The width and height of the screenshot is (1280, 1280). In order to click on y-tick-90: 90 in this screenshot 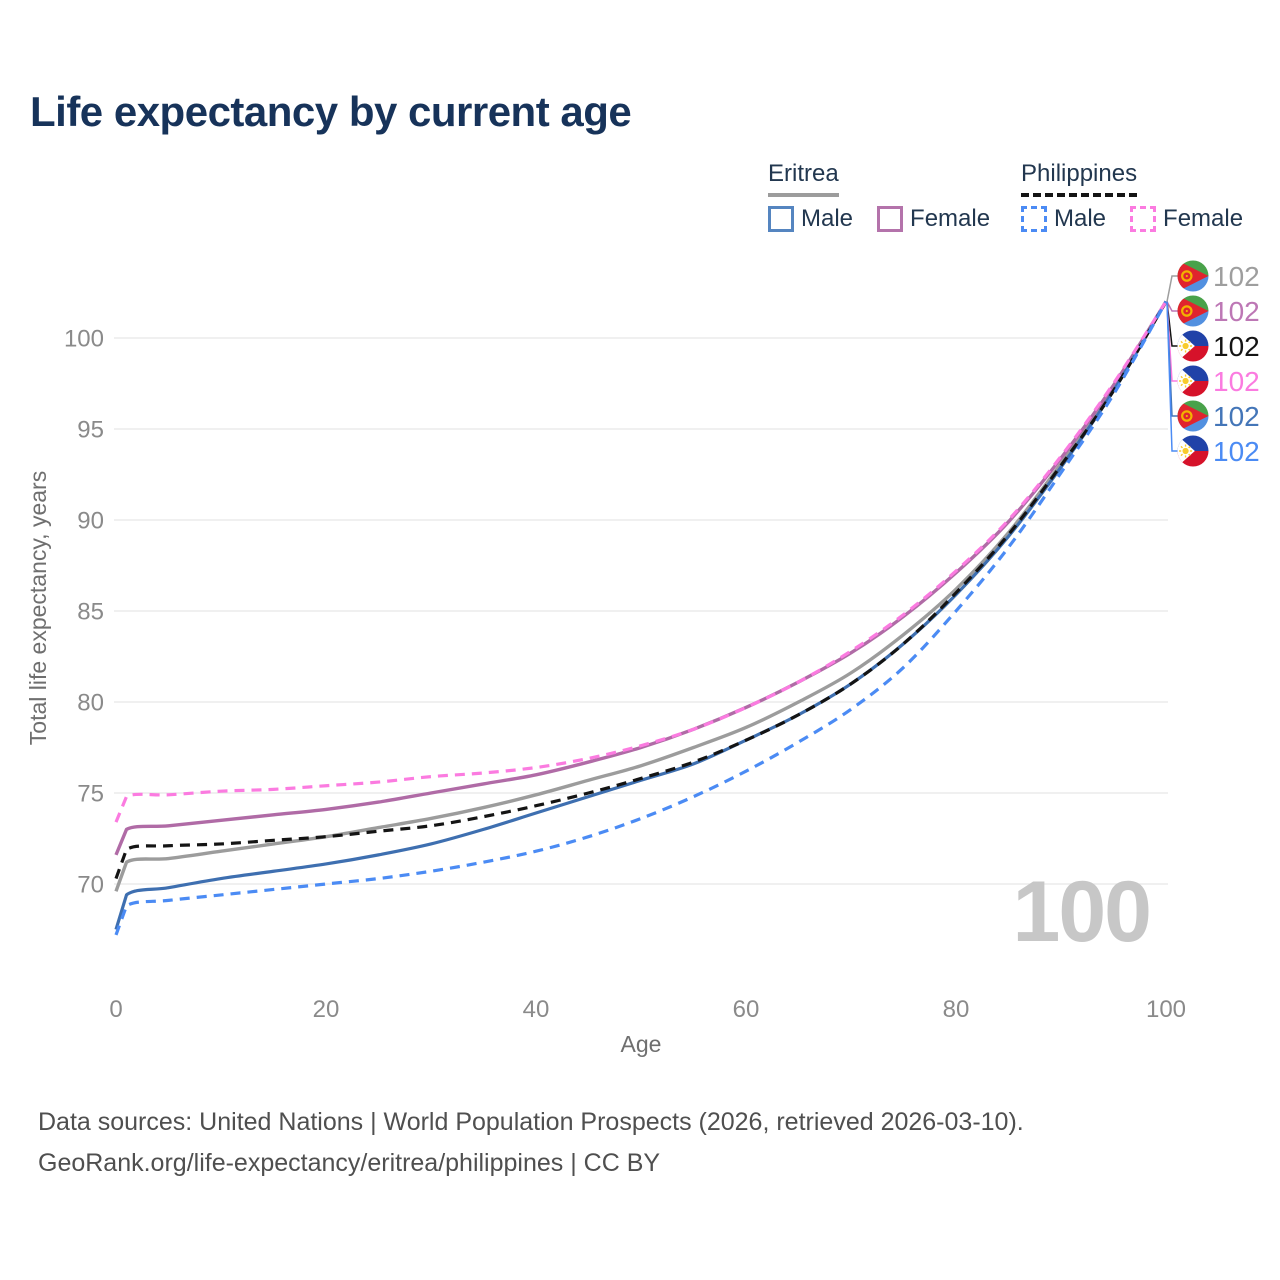, I will do `click(90, 521)`.